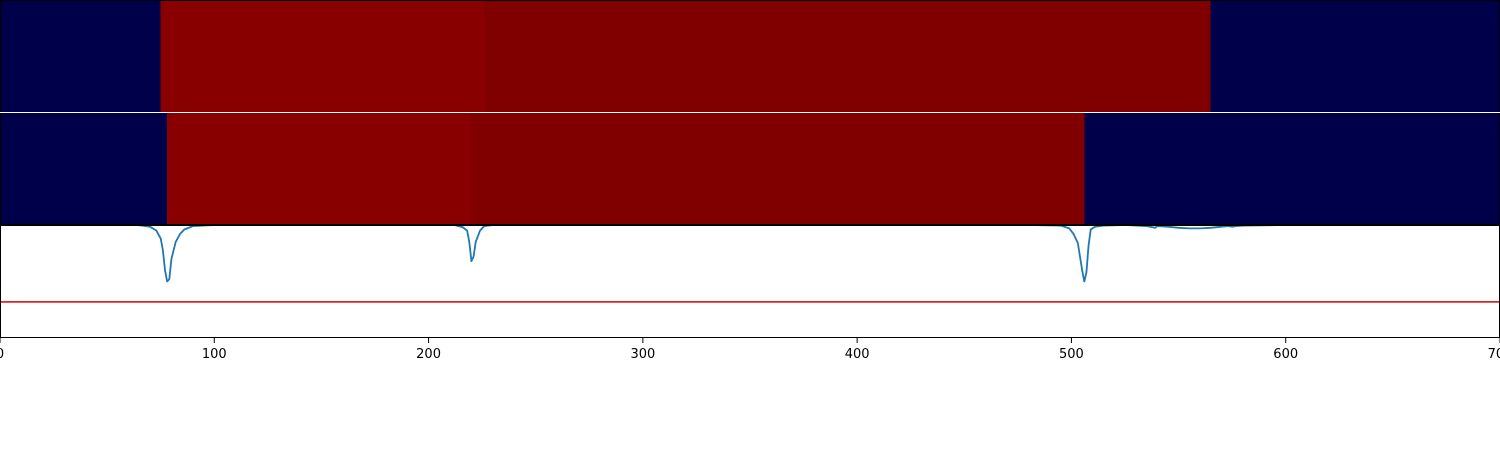  Describe the element at coordinates (642, 354) in the screenshot. I see `x-tick-label-300: 300` at that location.